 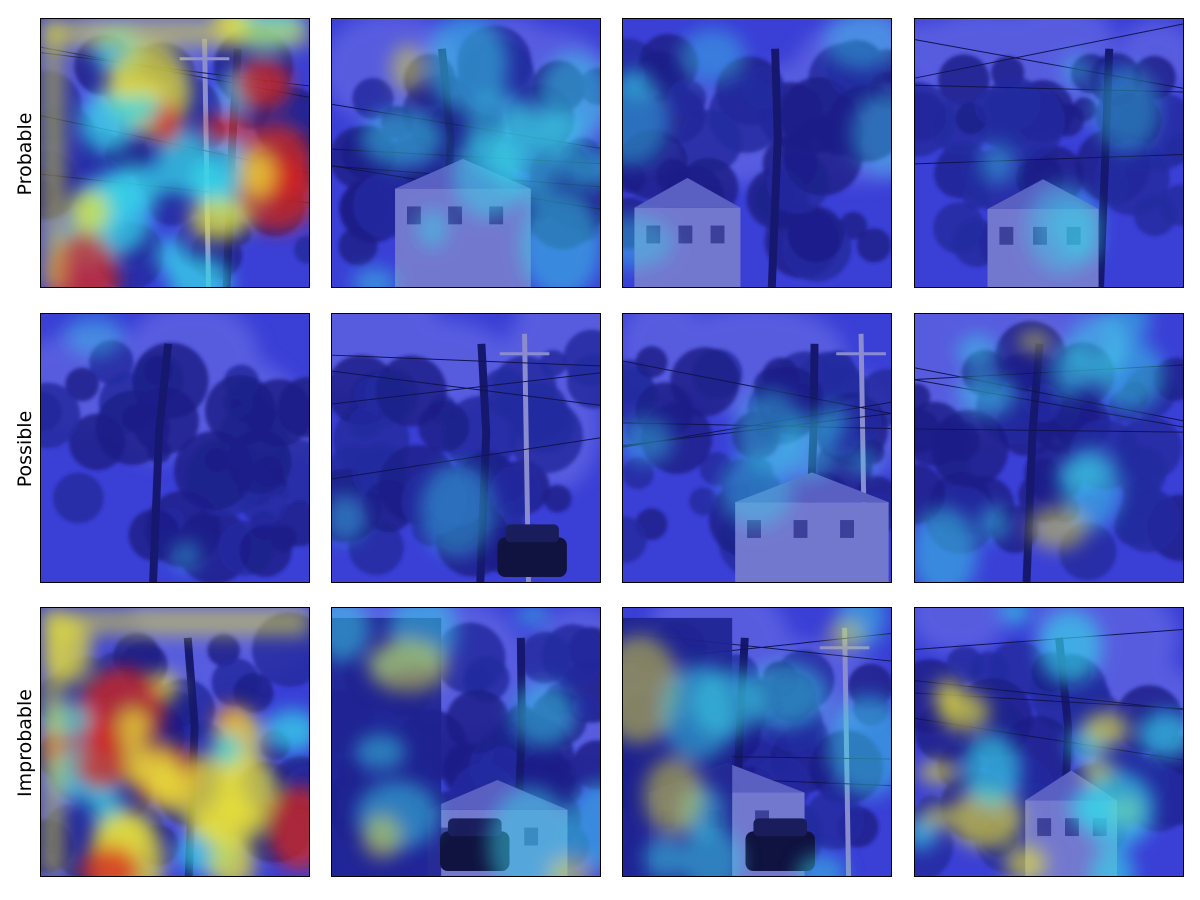 I want to click on row-label-improbable: Improbable, so click(x=25, y=743).